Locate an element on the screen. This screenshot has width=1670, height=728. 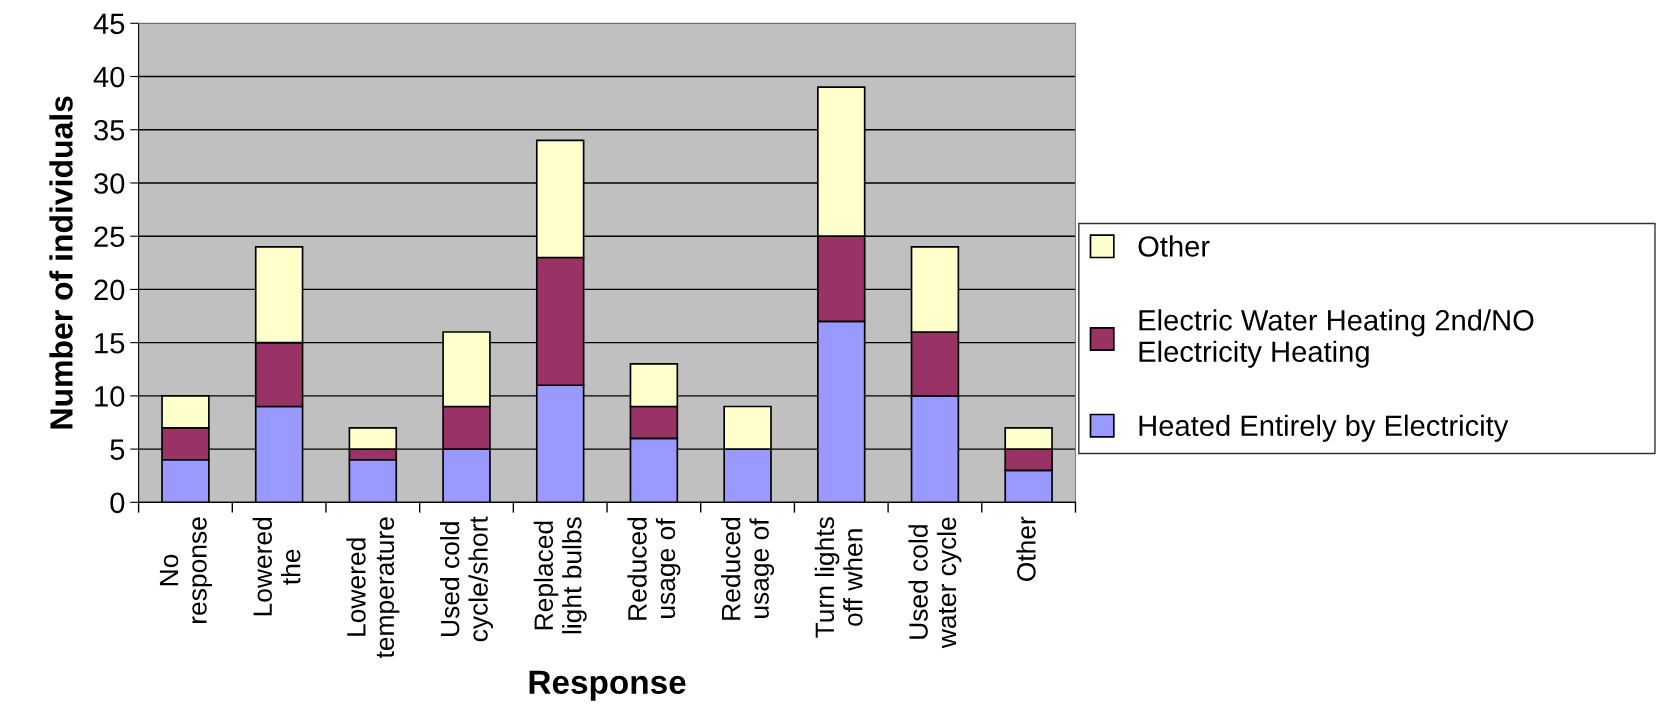
x-tick-label: Turn lights off when is located at coordinates (838, 577).